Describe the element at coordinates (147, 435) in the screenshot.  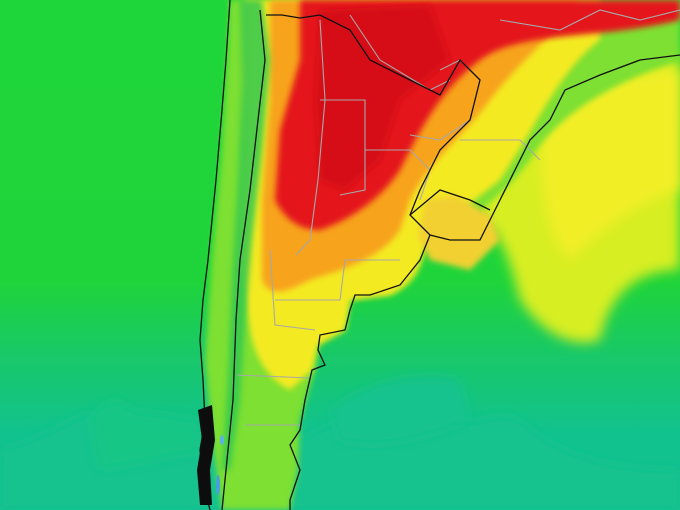
I see `cold-region-upper` at that location.